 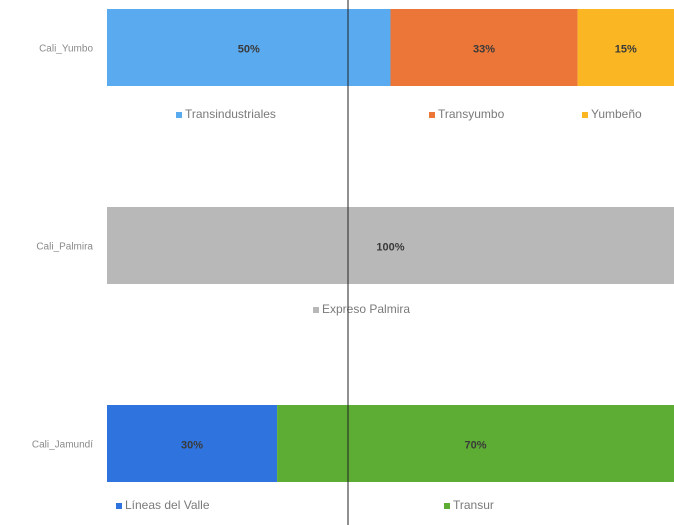 What do you see at coordinates (366, 309) in the screenshot?
I see `legend-label: Expreso Palmira` at bounding box center [366, 309].